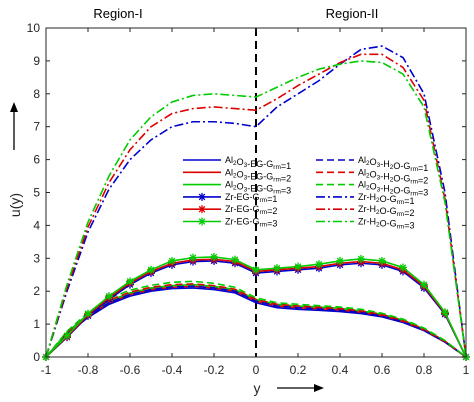 This screenshot has width=474, height=402. What do you see at coordinates (424, 370) in the screenshot?
I see `x-tick-label: 0.8` at bounding box center [424, 370].